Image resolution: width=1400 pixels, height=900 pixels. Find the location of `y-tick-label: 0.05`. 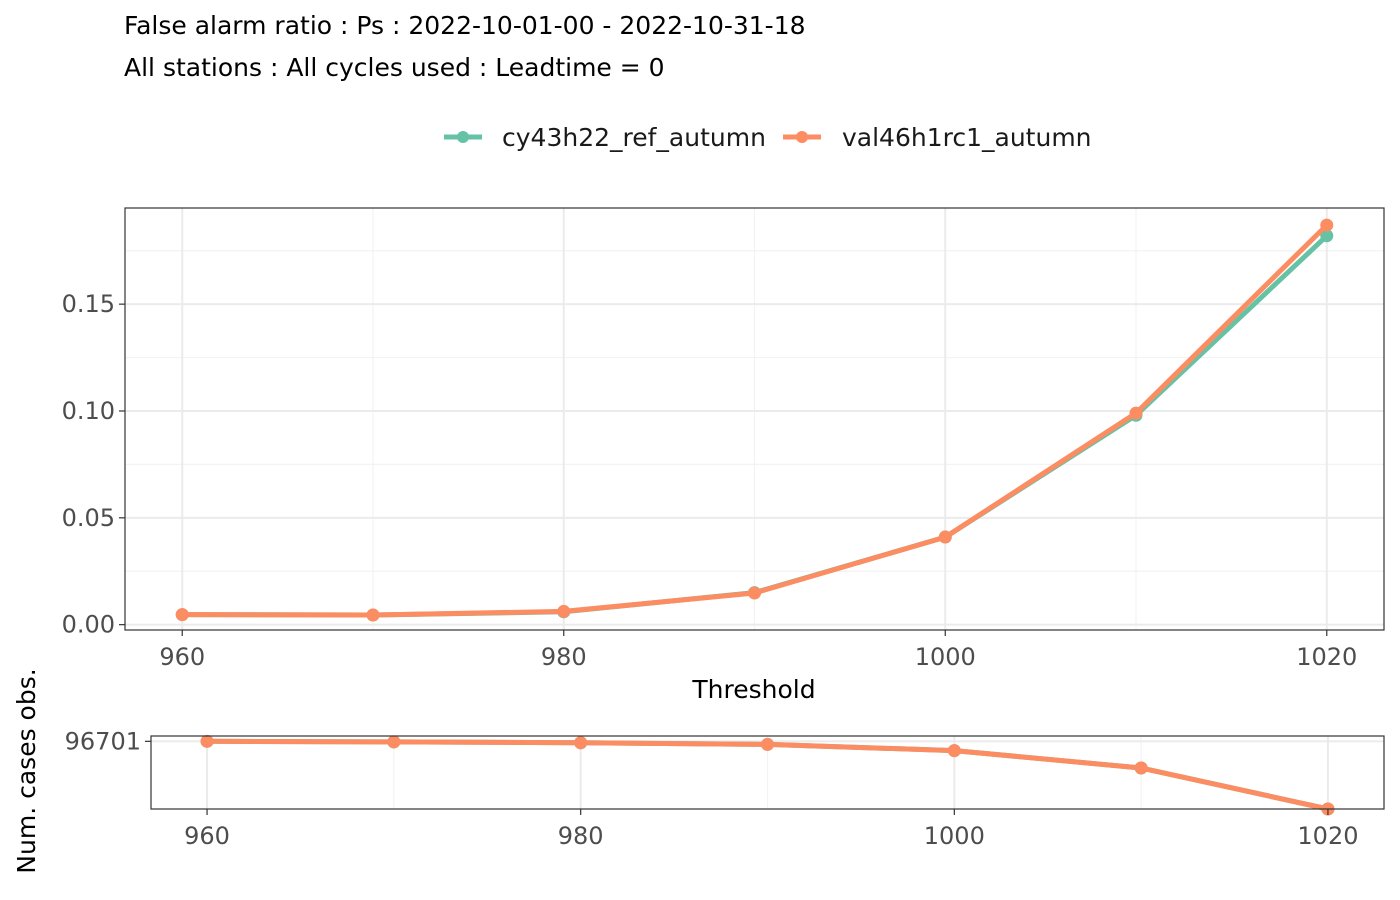

y-tick-label: 0.05 is located at coordinates (88, 518).